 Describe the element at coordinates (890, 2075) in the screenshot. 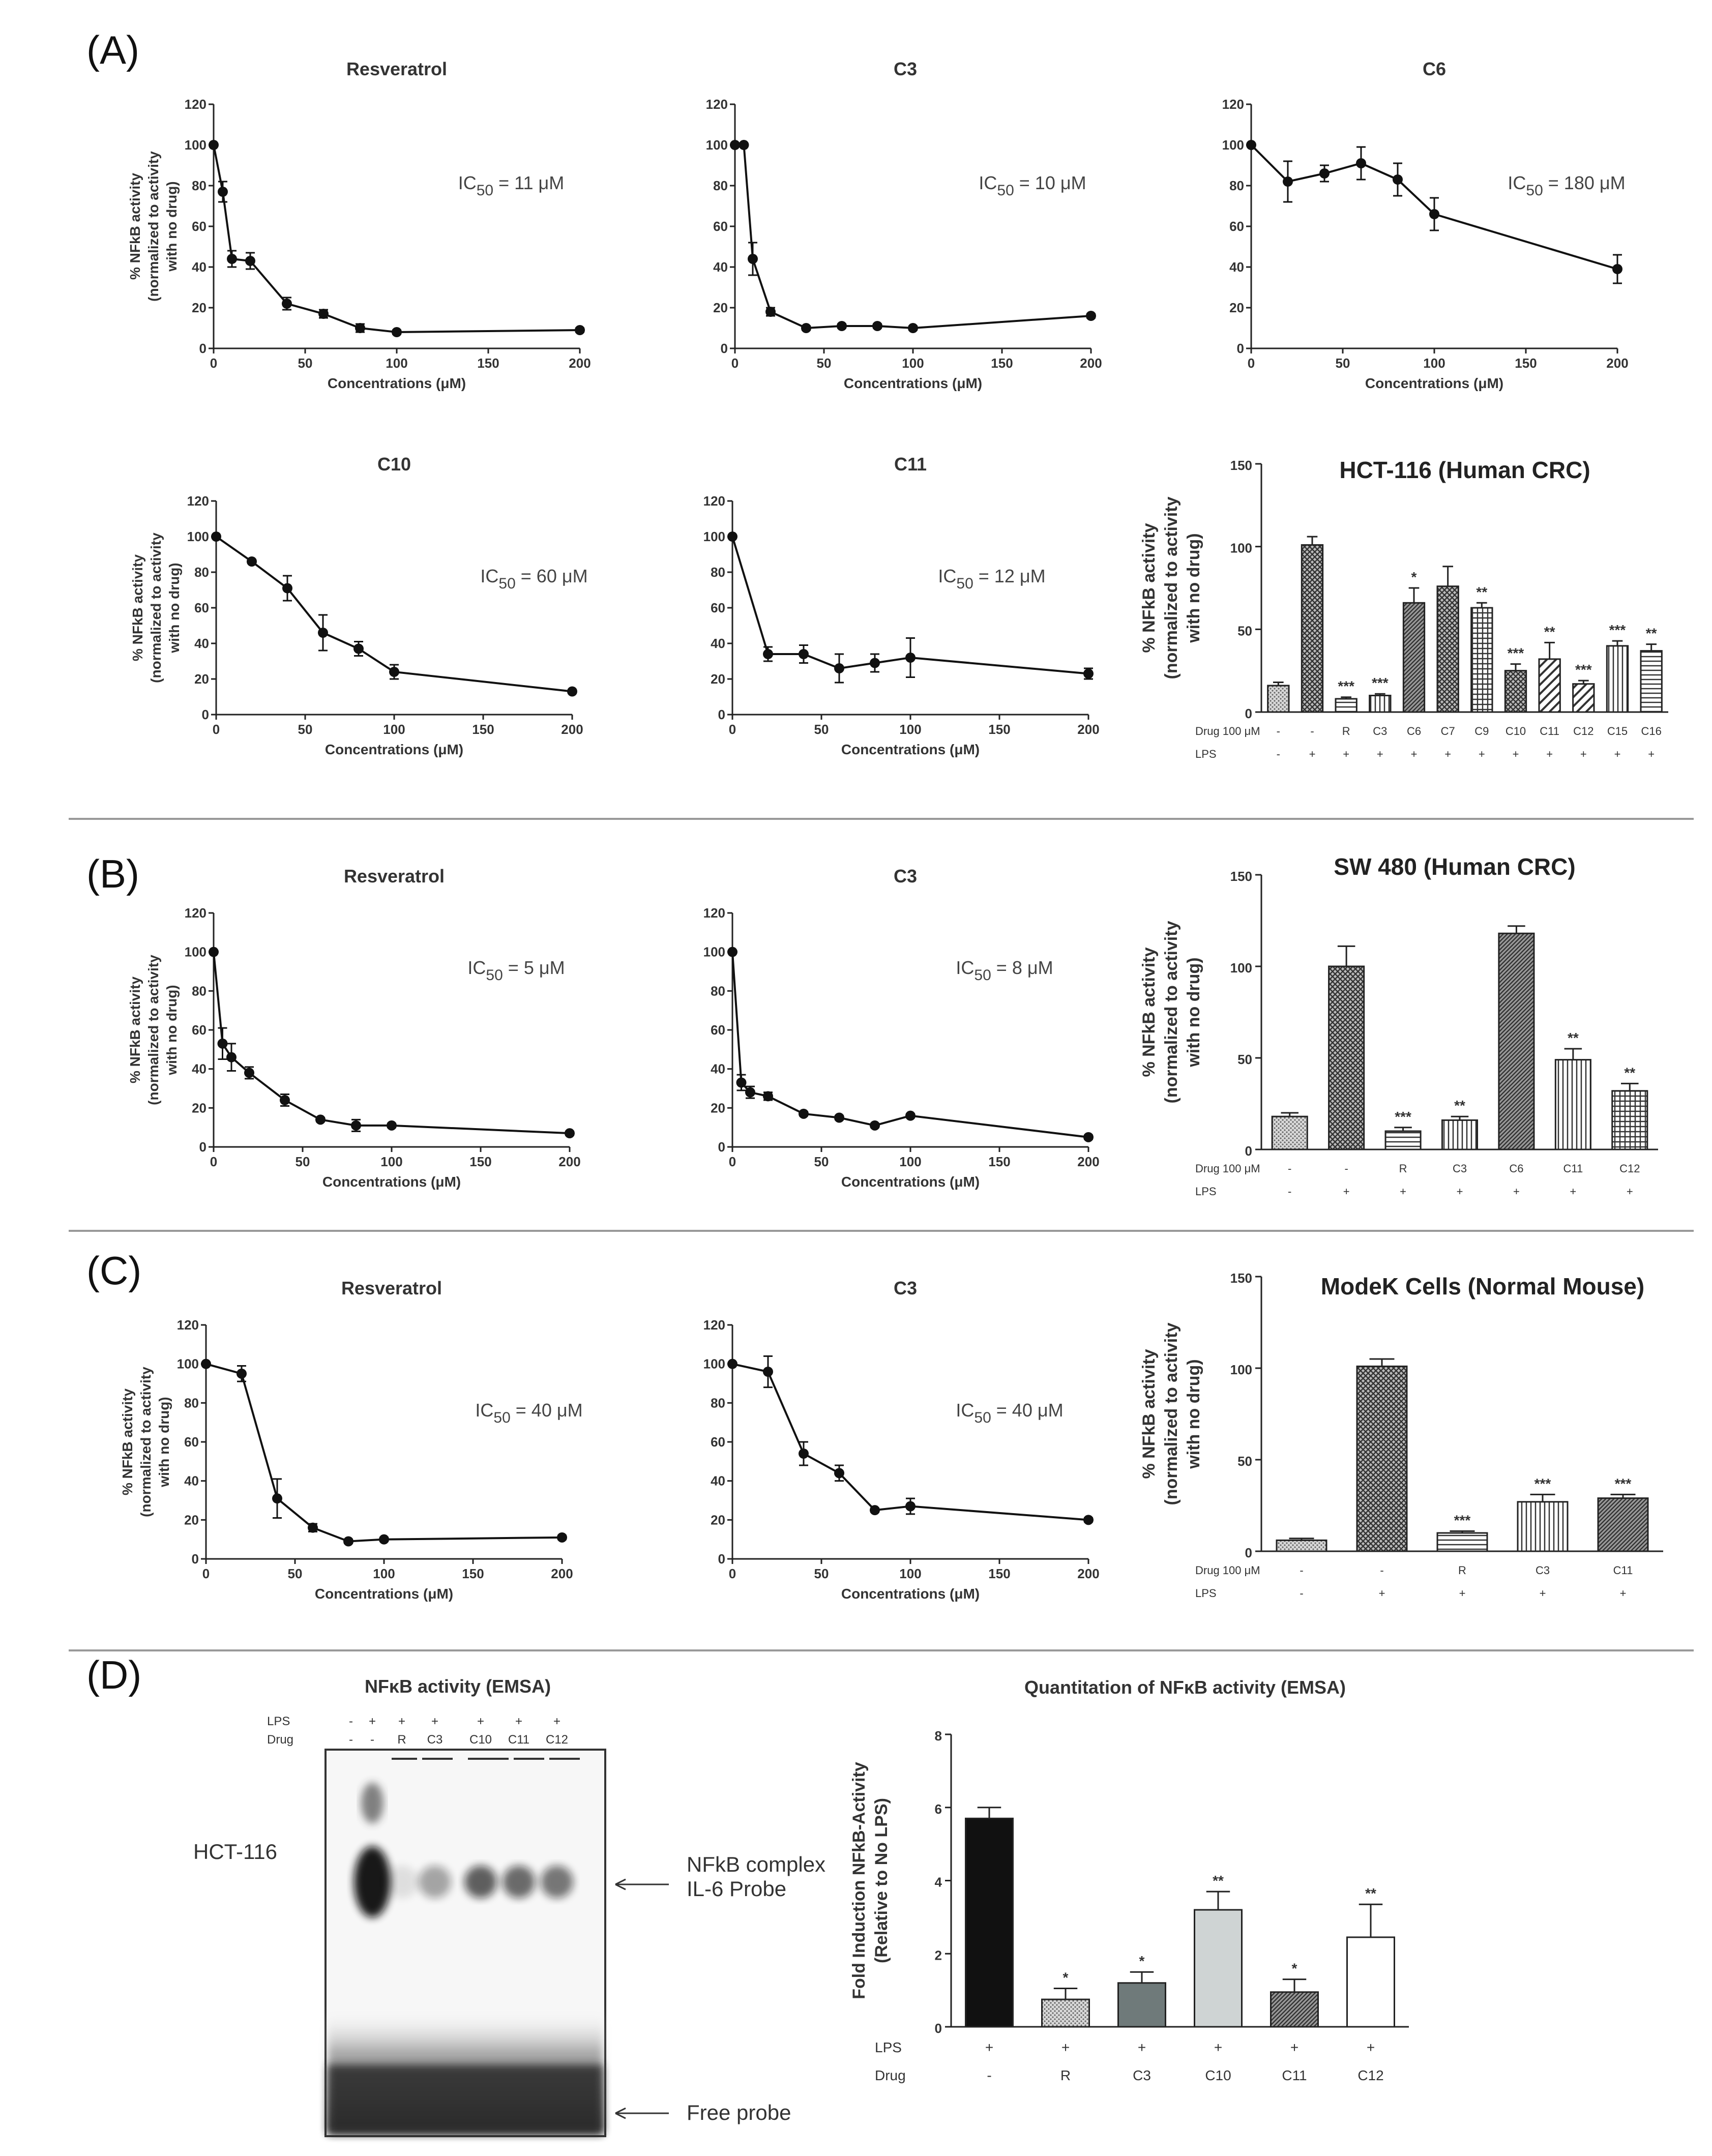

I see `row-label: Drug` at that location.